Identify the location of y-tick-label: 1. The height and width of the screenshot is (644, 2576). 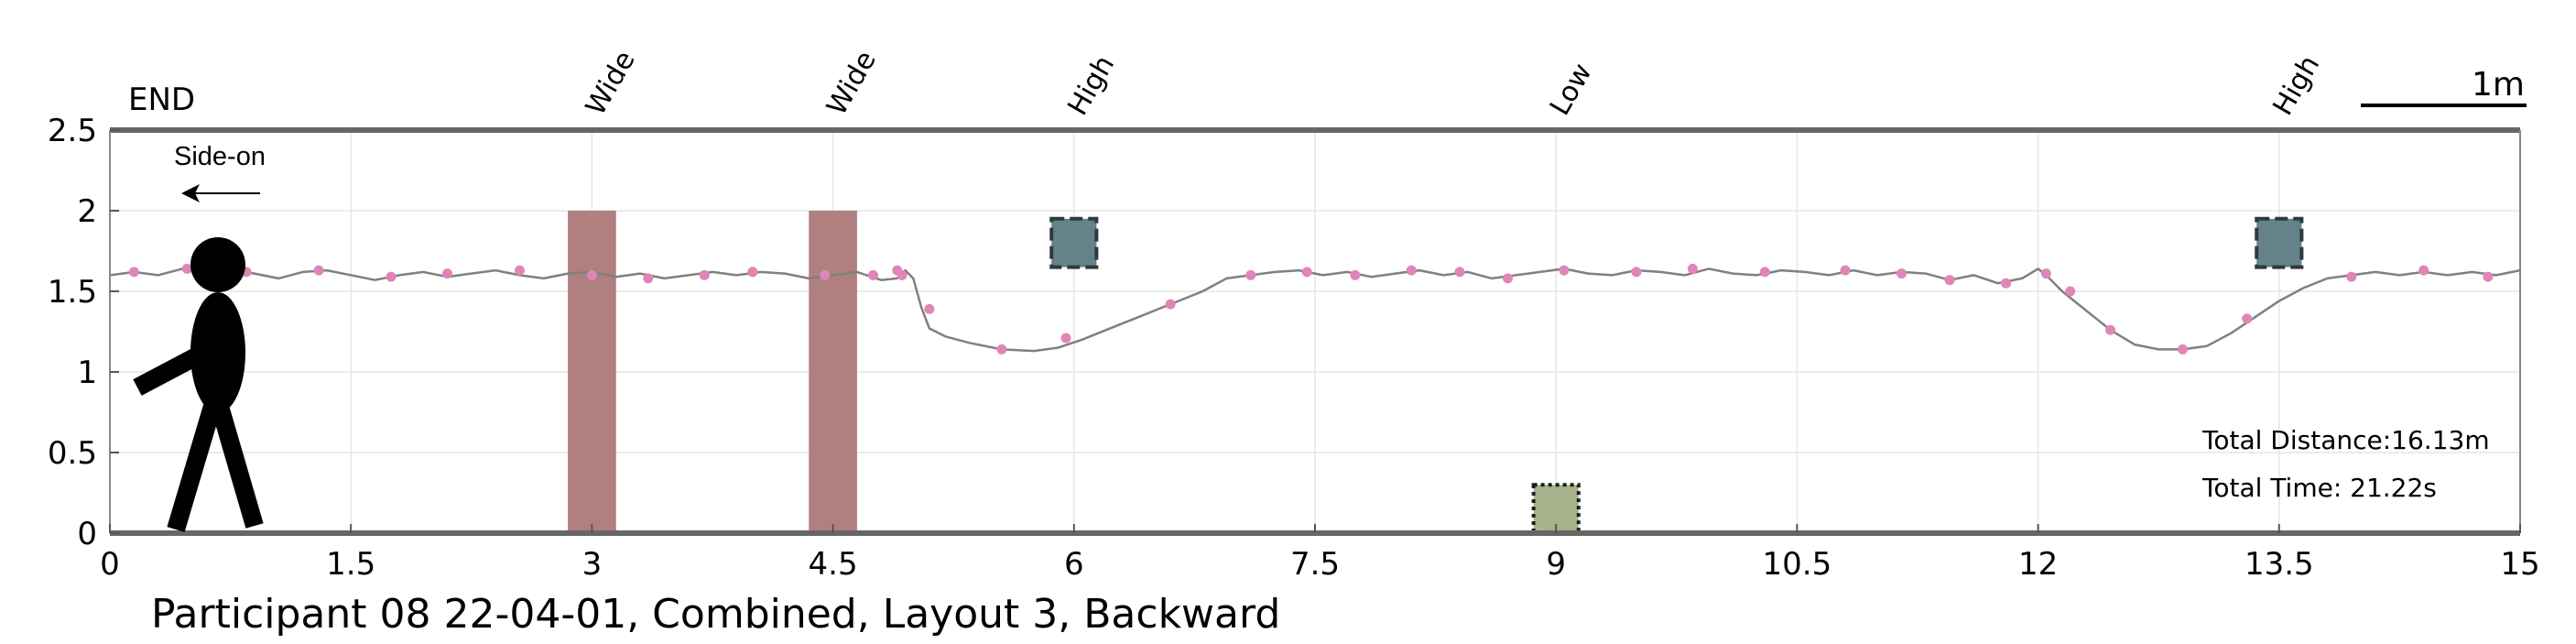
(87, 373).